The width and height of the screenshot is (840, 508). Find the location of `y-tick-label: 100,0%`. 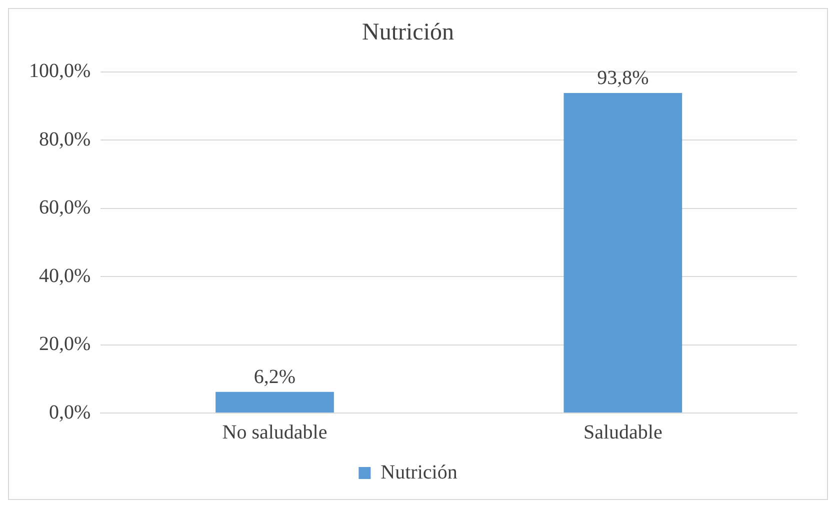

y-tick-label: 100,0% is located at coordinates (59, 71).